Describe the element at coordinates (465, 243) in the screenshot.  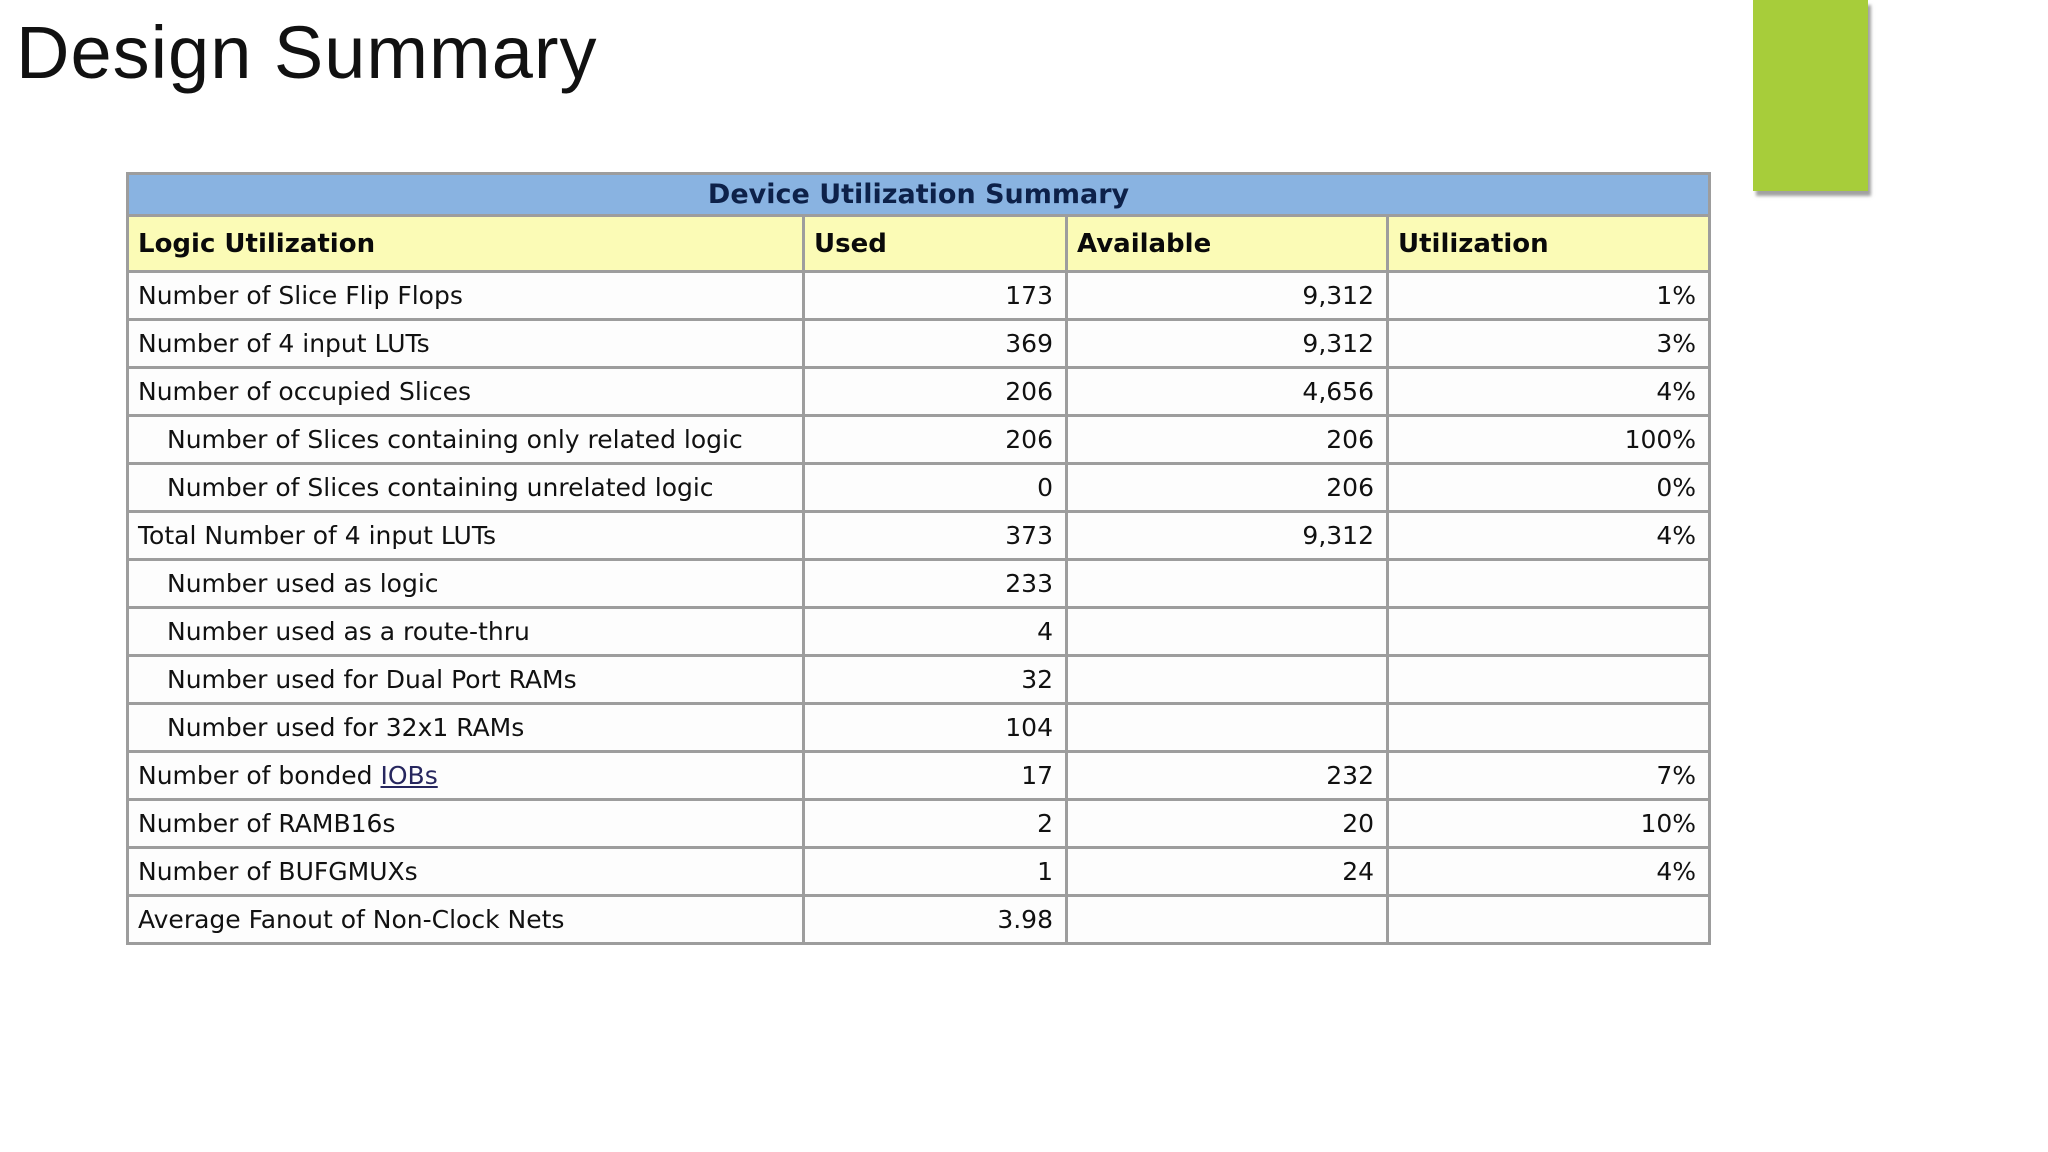
I see `column-header-logic-utilization: Logic Utilization` at that location.